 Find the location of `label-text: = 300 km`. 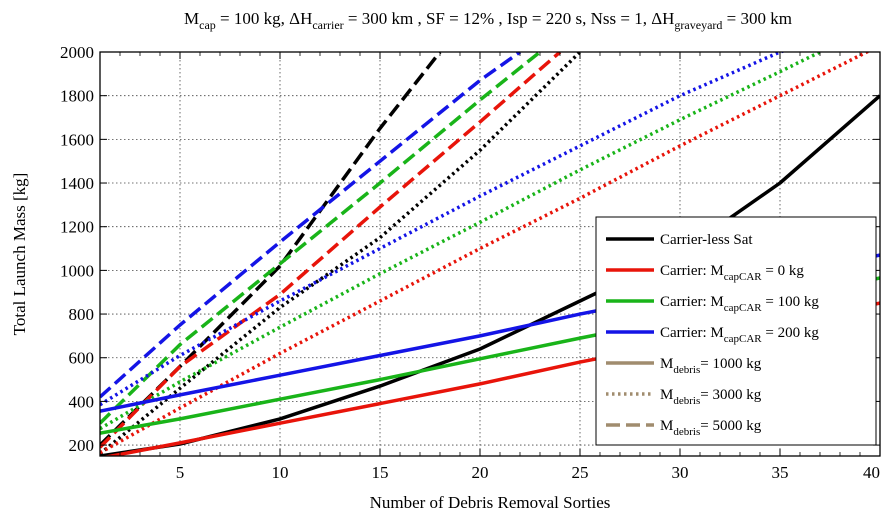

label-text: = 300 km is located at coordinates (757, 18).